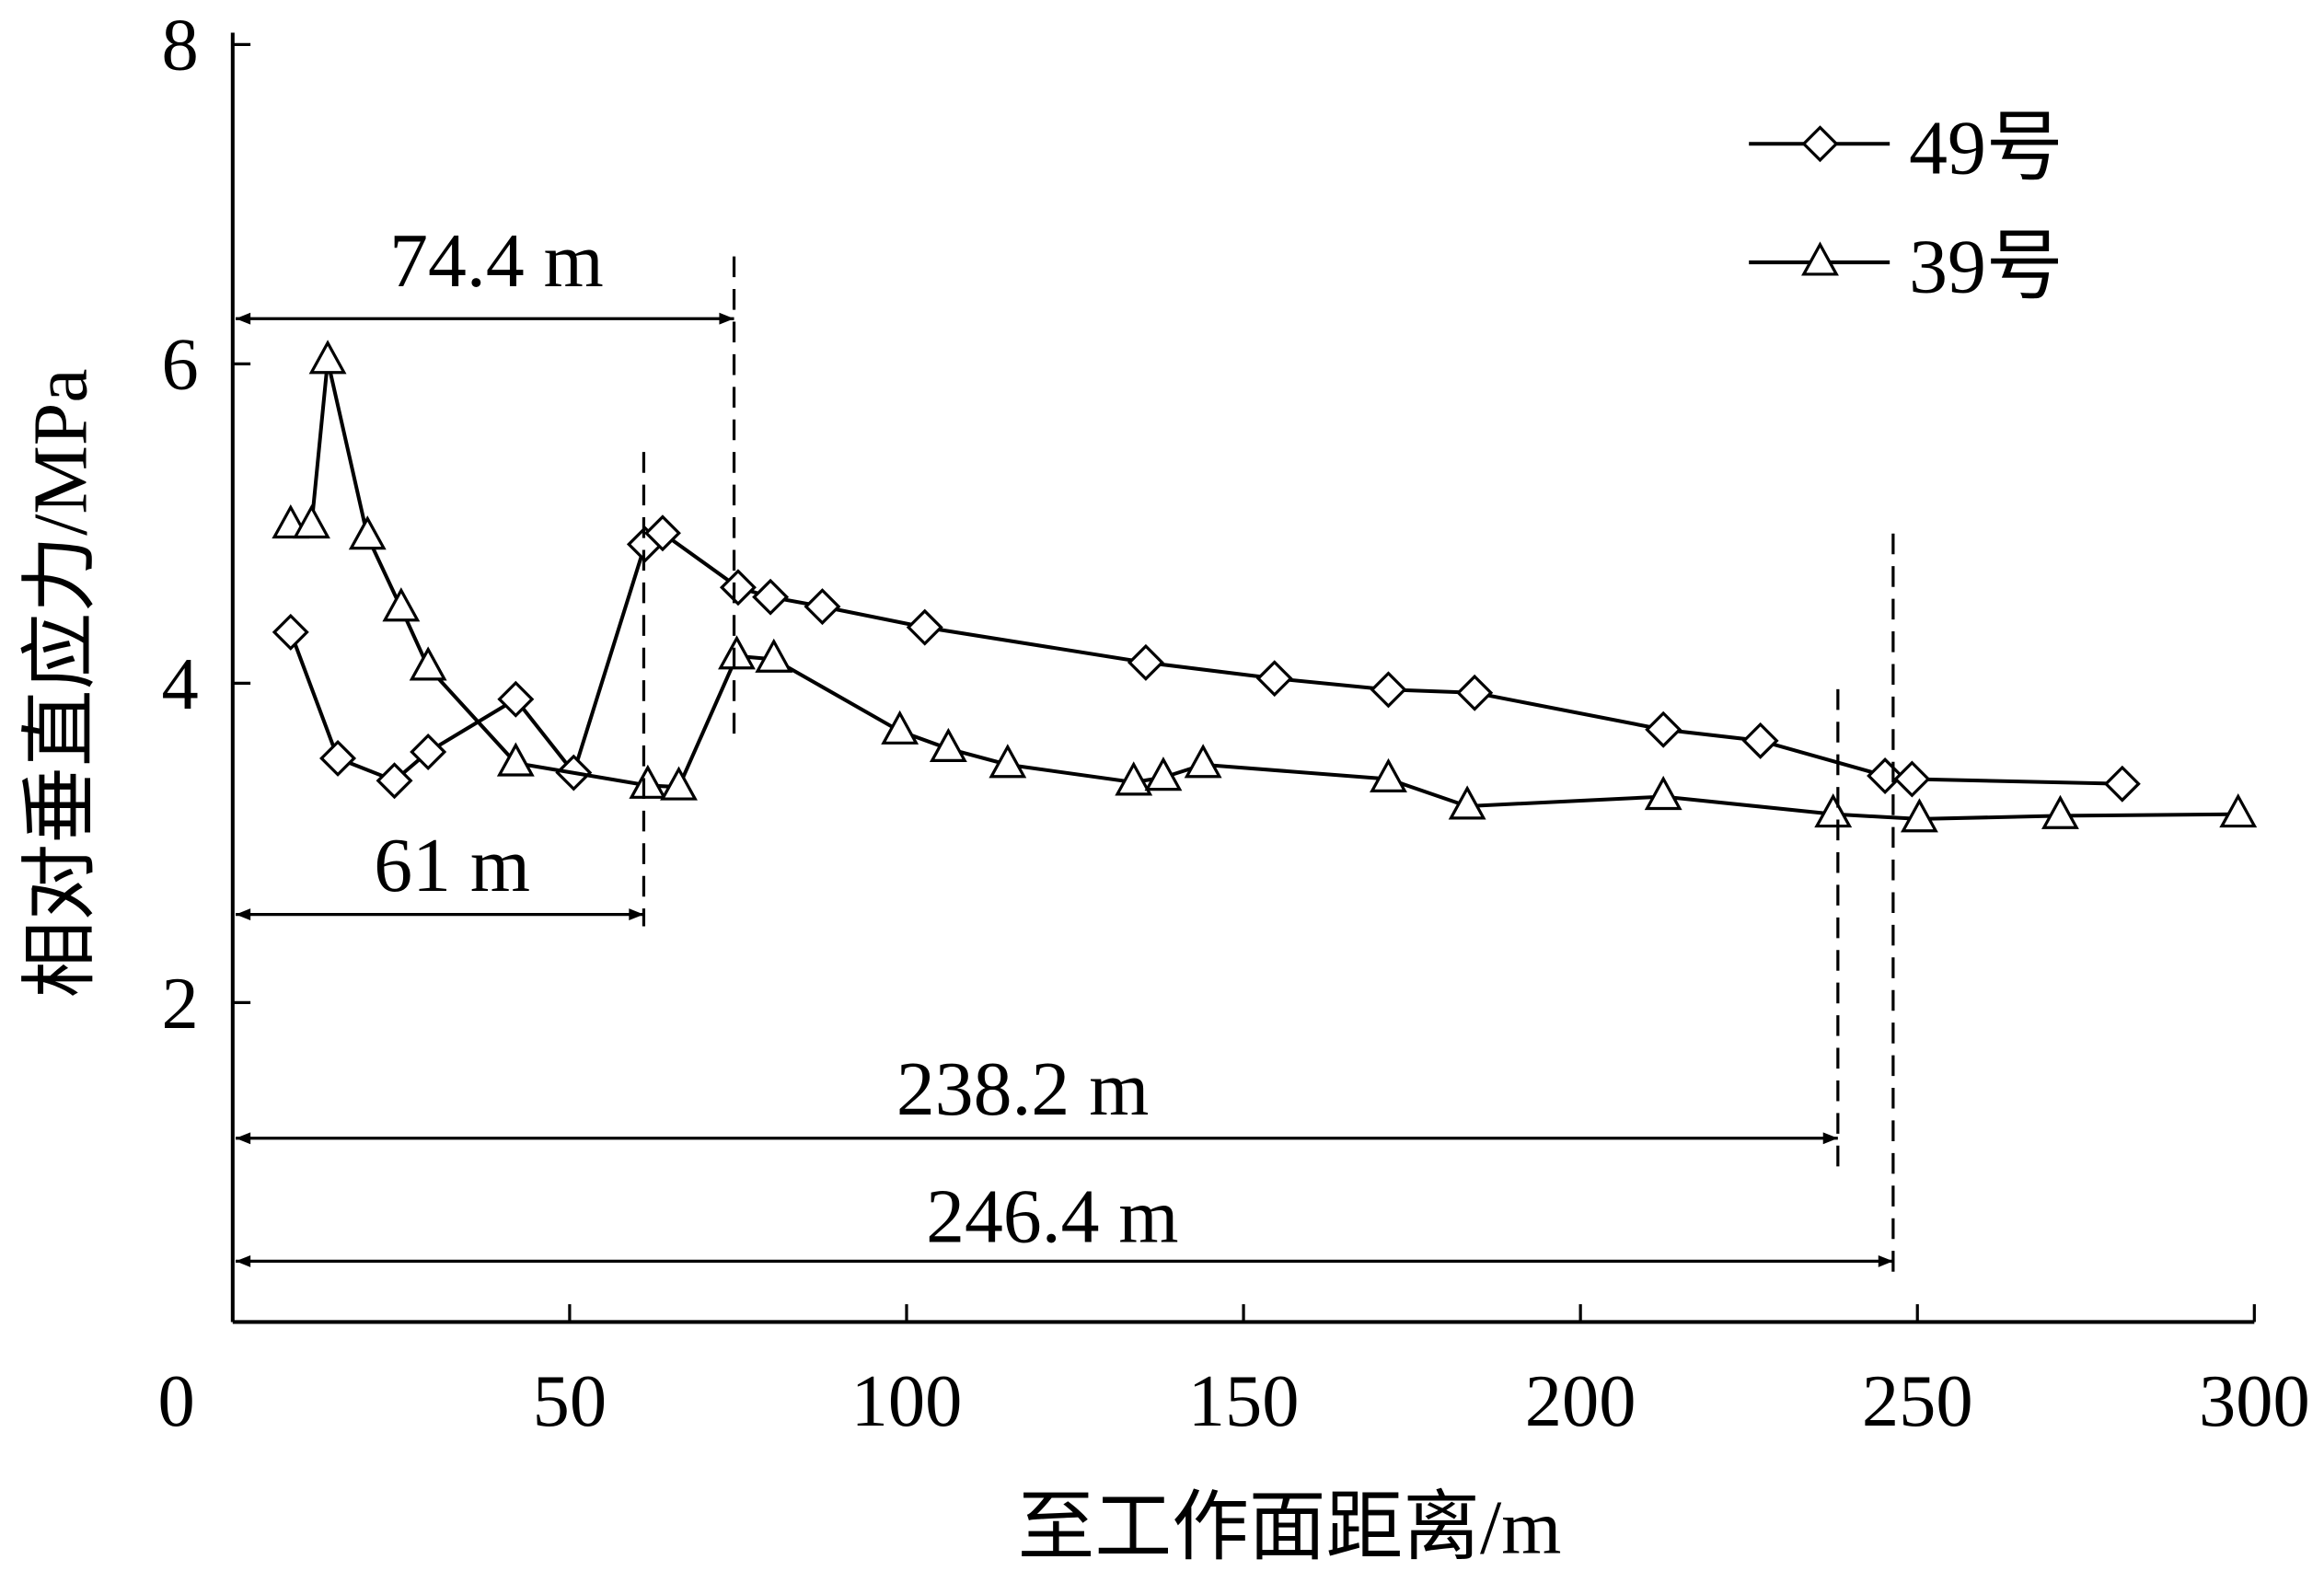 The width and height of the screenshot is (2324, 1571). What do you see at coordinates (1986, 148) in the screenshot?
I see `legend-label: 49号` at bounding box center [1986, 148].